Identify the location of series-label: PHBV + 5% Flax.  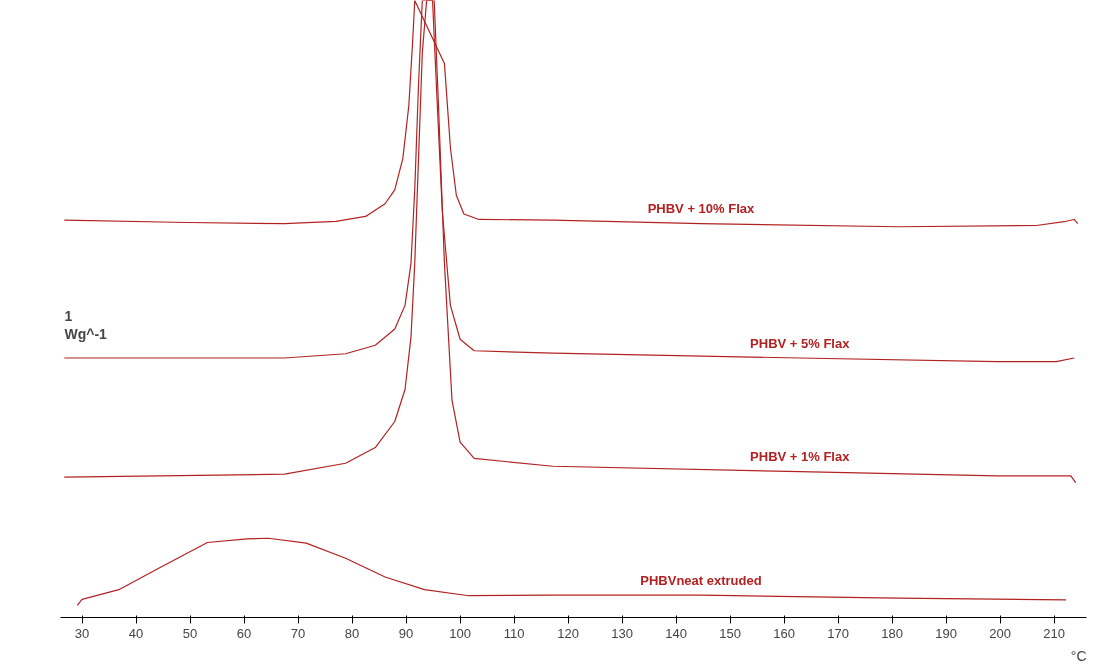
(800, 343).